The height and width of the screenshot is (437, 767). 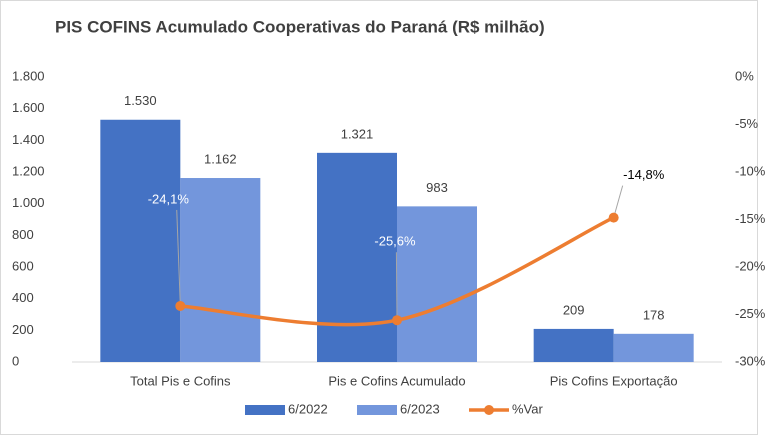 I want to click on bar-value-label: 1.530, so click(x=140, y=100).